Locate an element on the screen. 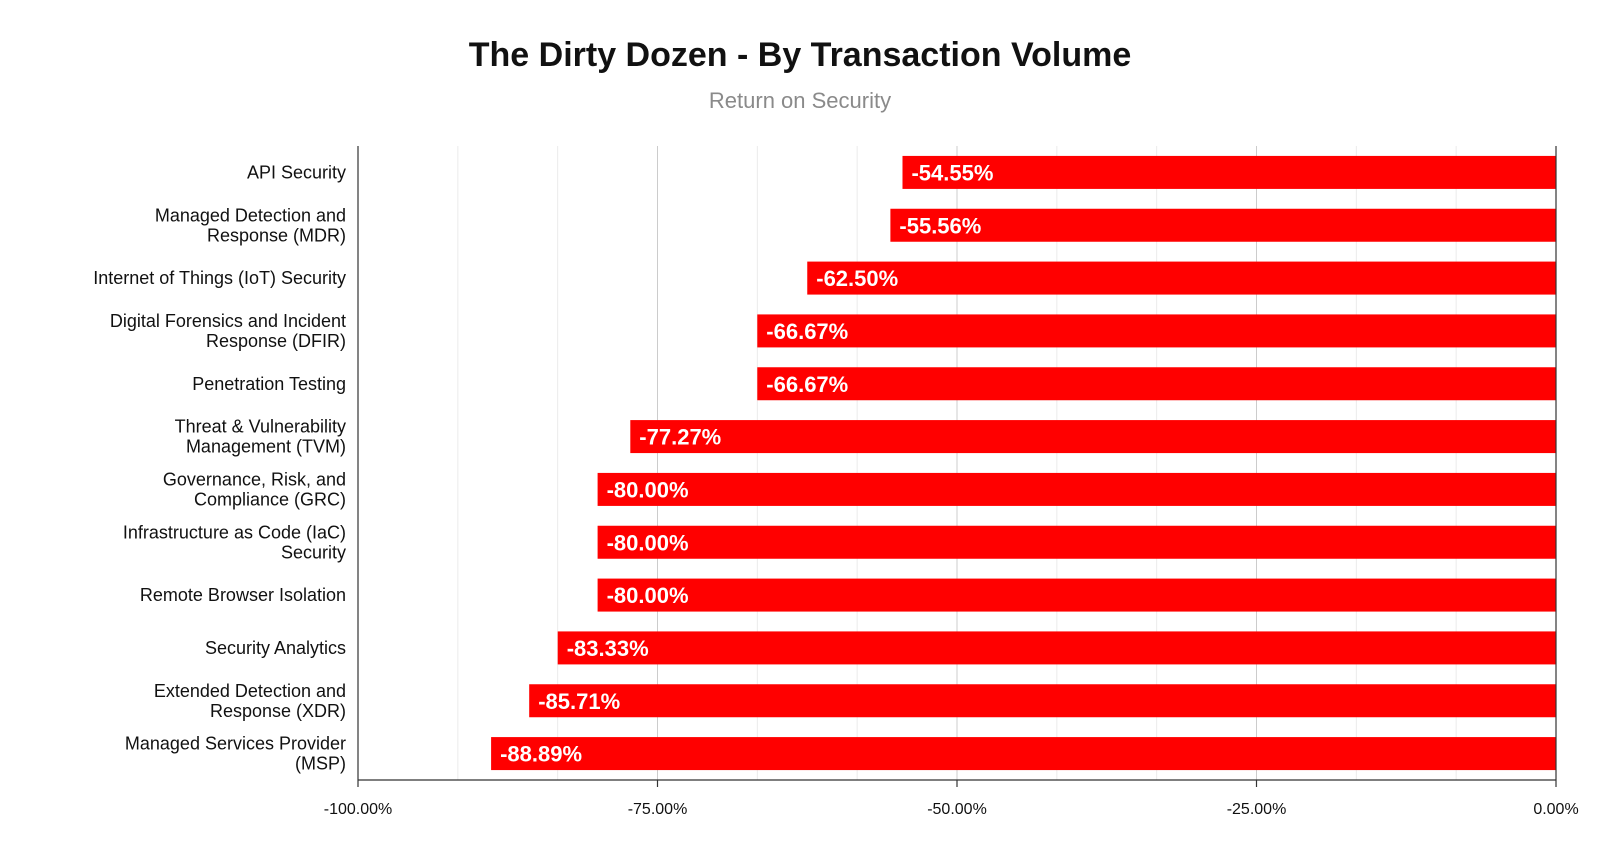 Image resolution: width=1600 pixels, height=854 pixels. chart-title: The Dirty Dozen - By Transaction Volume is located at coordinates (800, 55).